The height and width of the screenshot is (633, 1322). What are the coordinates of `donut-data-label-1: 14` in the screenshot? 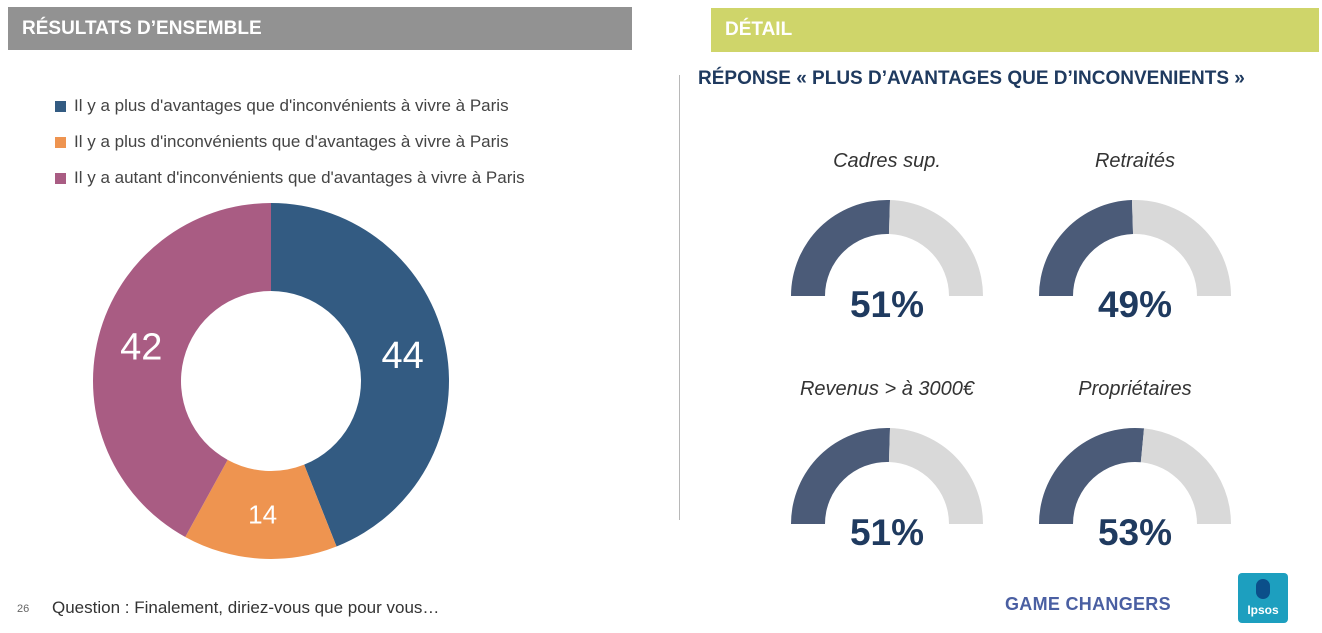 It's located at (262, 515).